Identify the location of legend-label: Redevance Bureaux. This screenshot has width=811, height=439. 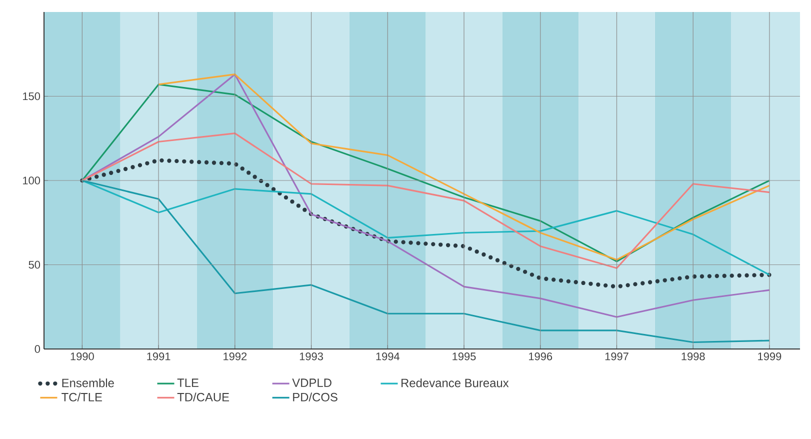
(455, 383).